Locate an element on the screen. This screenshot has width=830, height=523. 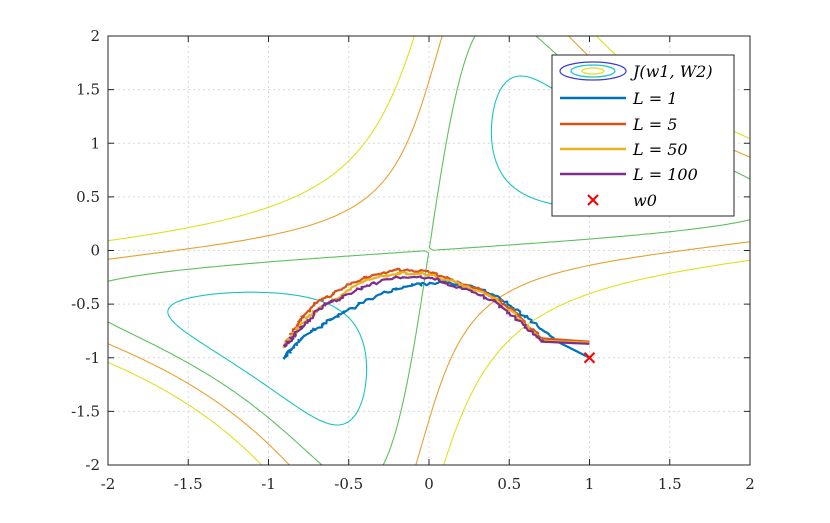
x-tick-label: -0.5 is located at coordinates (348, 484).